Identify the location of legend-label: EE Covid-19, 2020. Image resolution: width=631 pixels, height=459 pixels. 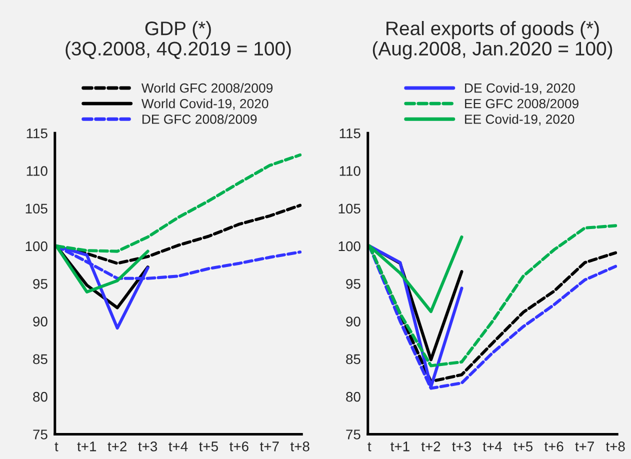
(519, 120).